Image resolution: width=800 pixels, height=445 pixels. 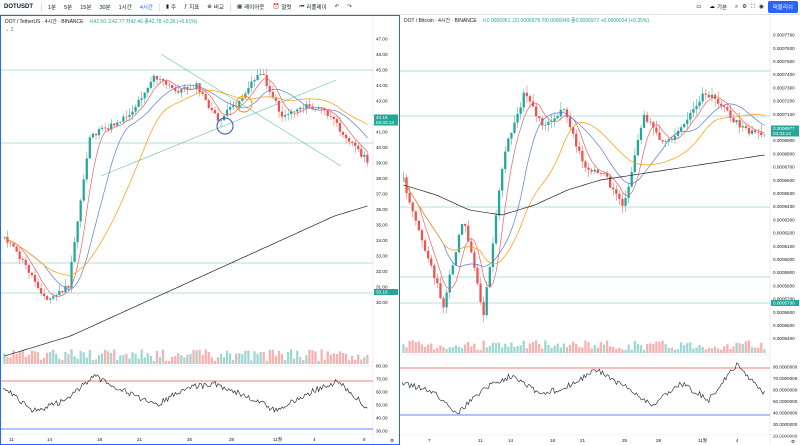 I want to click on save-button: ☁ 기본, so click(x=718, y=7).